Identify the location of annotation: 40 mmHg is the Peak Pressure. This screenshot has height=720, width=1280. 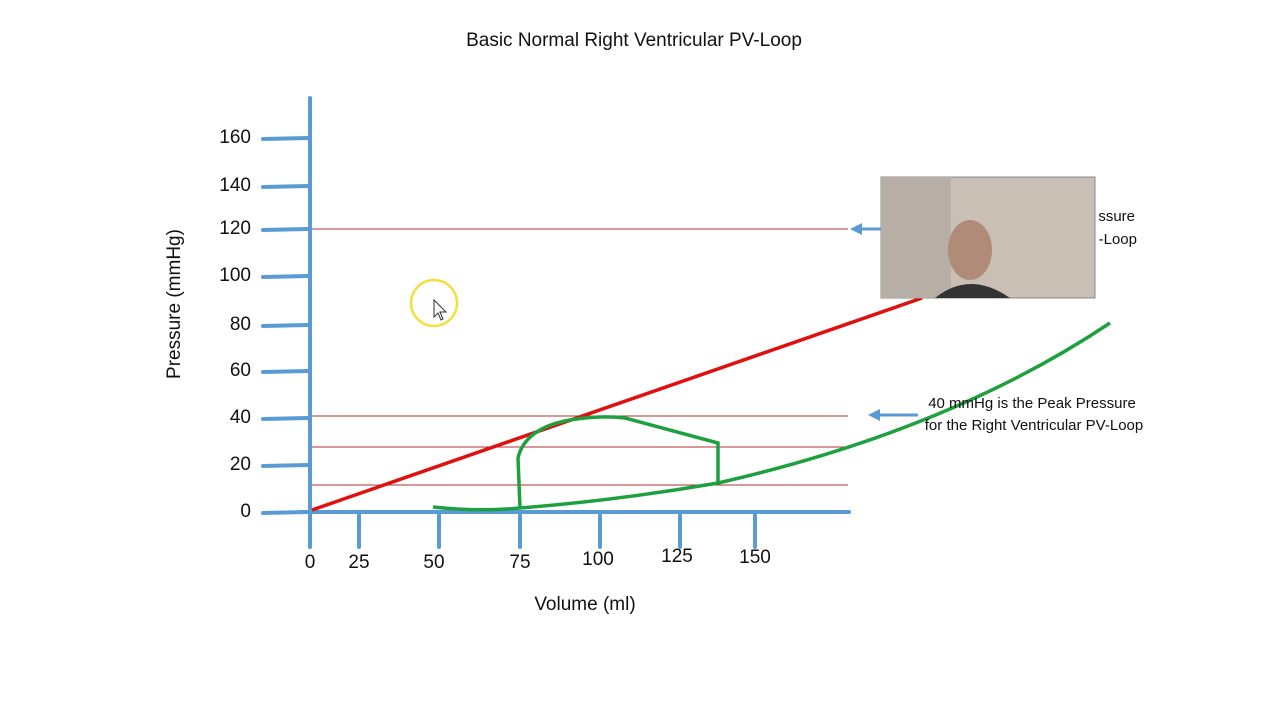
(1032, 403).